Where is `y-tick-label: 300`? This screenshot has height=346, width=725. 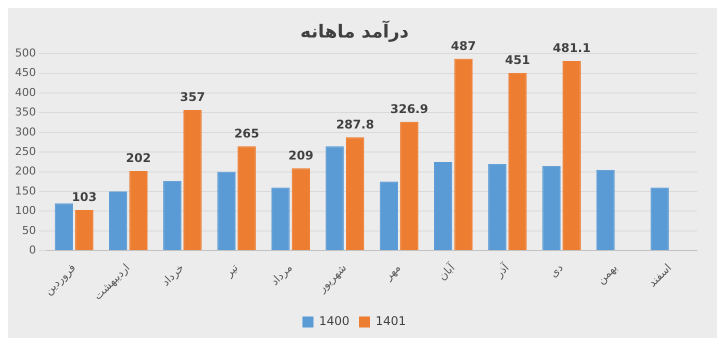
y-tick-label: 300 is located at coordinates (25, 131).